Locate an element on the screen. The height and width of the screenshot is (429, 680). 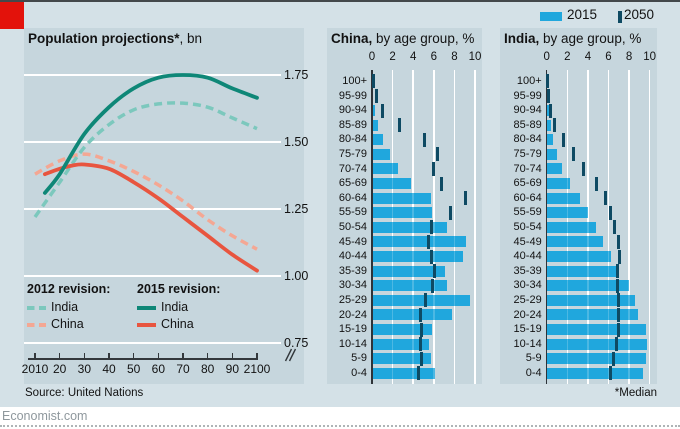
line-chart-title: Population projections*, bn is located at coordinates (115, 38).